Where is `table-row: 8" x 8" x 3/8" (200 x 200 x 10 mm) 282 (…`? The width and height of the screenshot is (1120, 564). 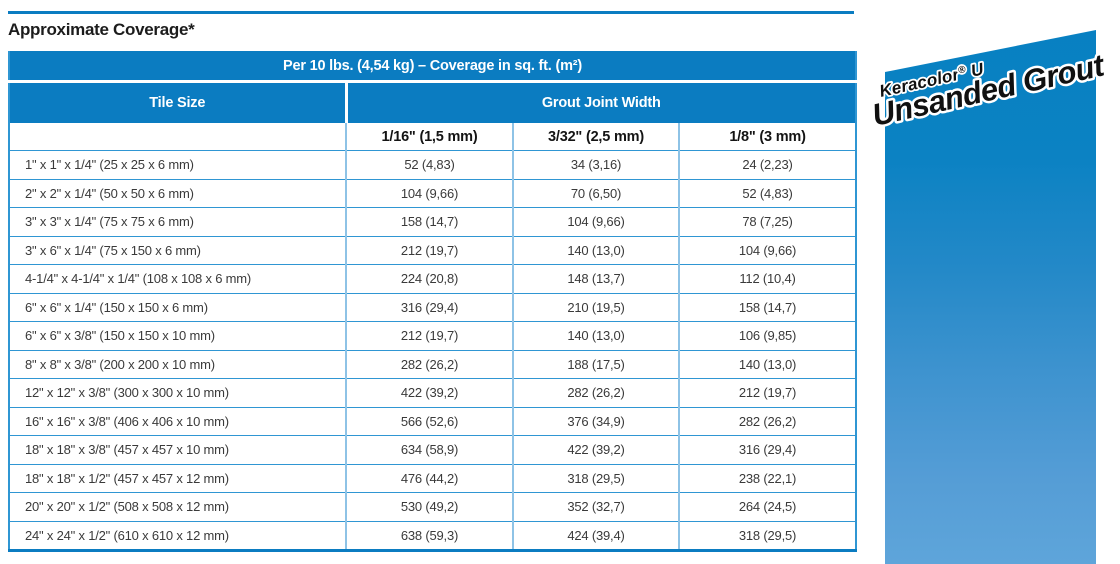 table-row: 8" x 8" x 3/8" (200 x 200 x 10 mm) 282 (… is located at coordinates (433, 364).